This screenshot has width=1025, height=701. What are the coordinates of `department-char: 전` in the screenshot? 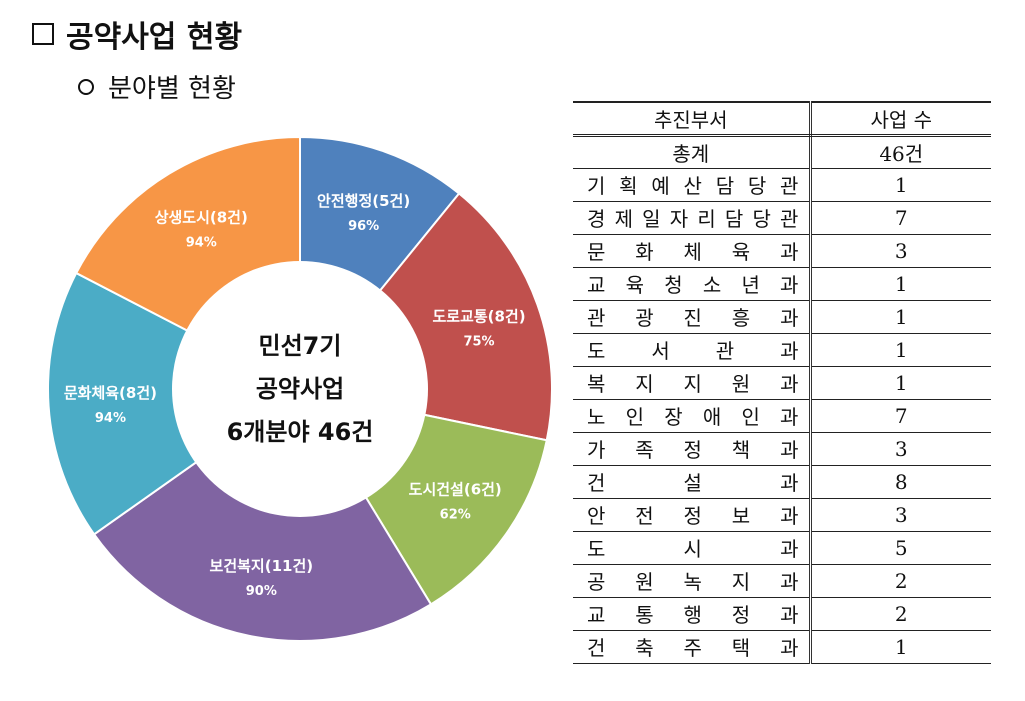 It's located at (644, 516).